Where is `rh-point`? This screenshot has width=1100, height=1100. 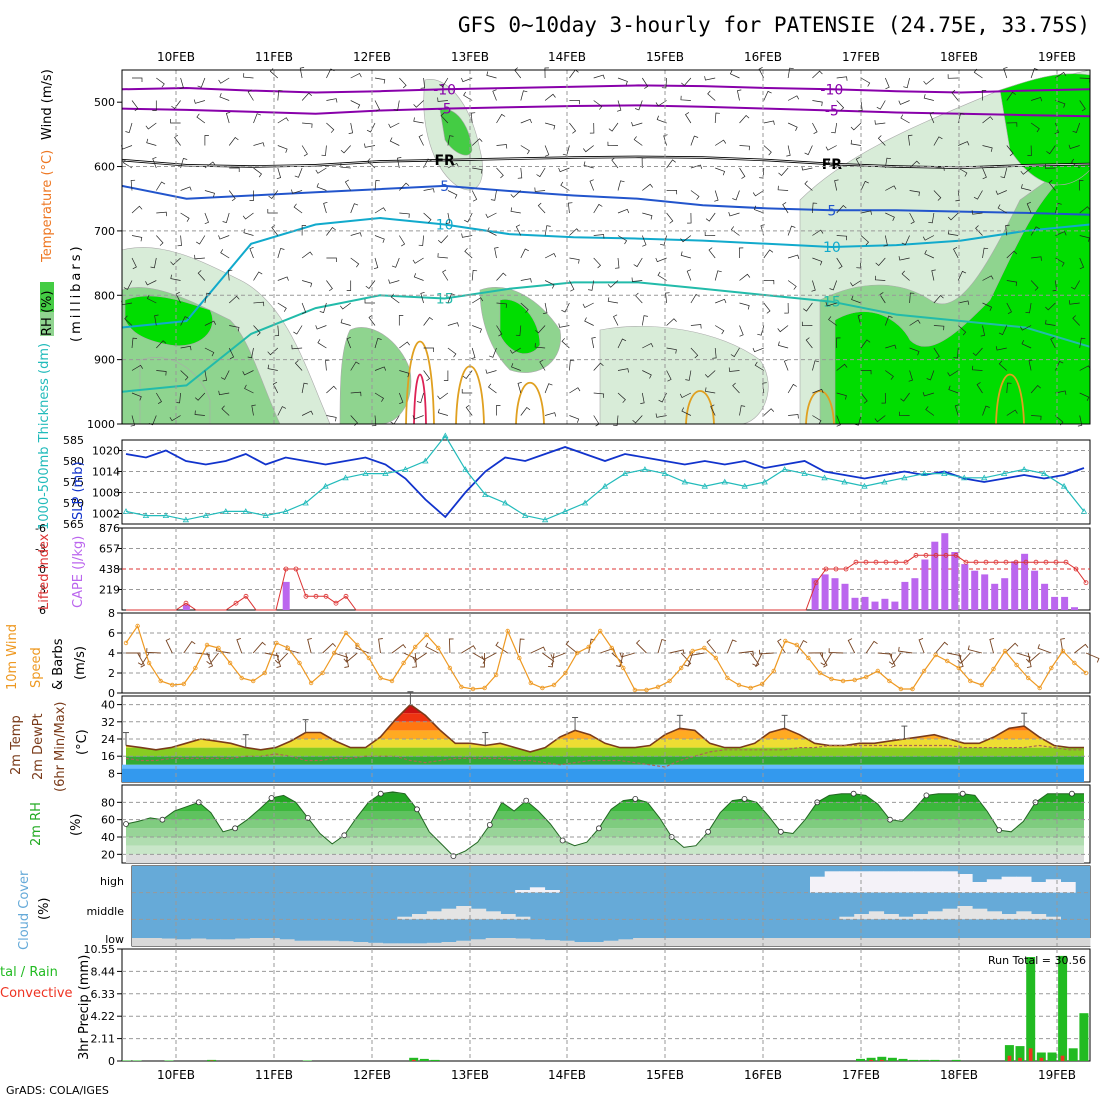 rh-point is located at coordinates (417, 809).